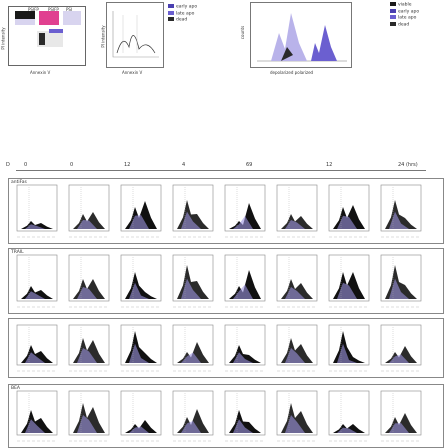  I want to click on middle-xlabel: Annexin V, so click(132, 72).